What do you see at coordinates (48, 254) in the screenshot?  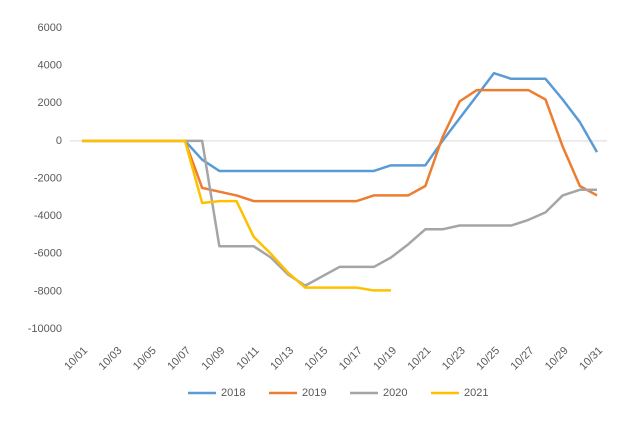 I see `y-tick-label: -6000` at bounding box center [48, 254].